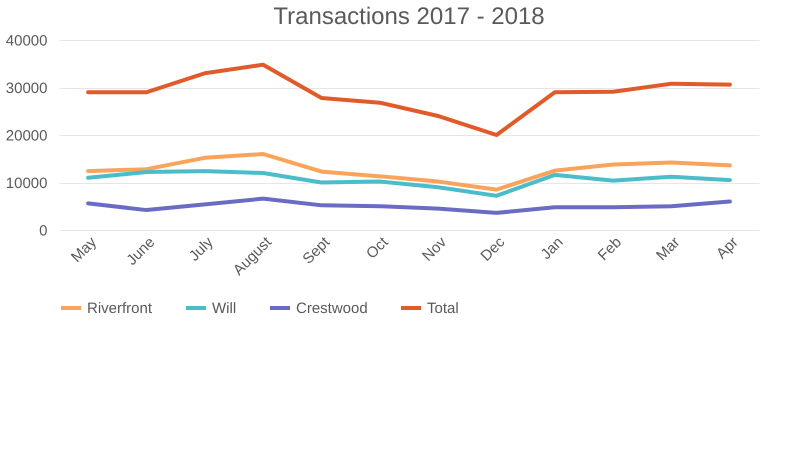 This screenshot has width=812, height=450. Describe the element at coordinates (443, 308) in the screenshot. I see `legend-label: Total` at that location.